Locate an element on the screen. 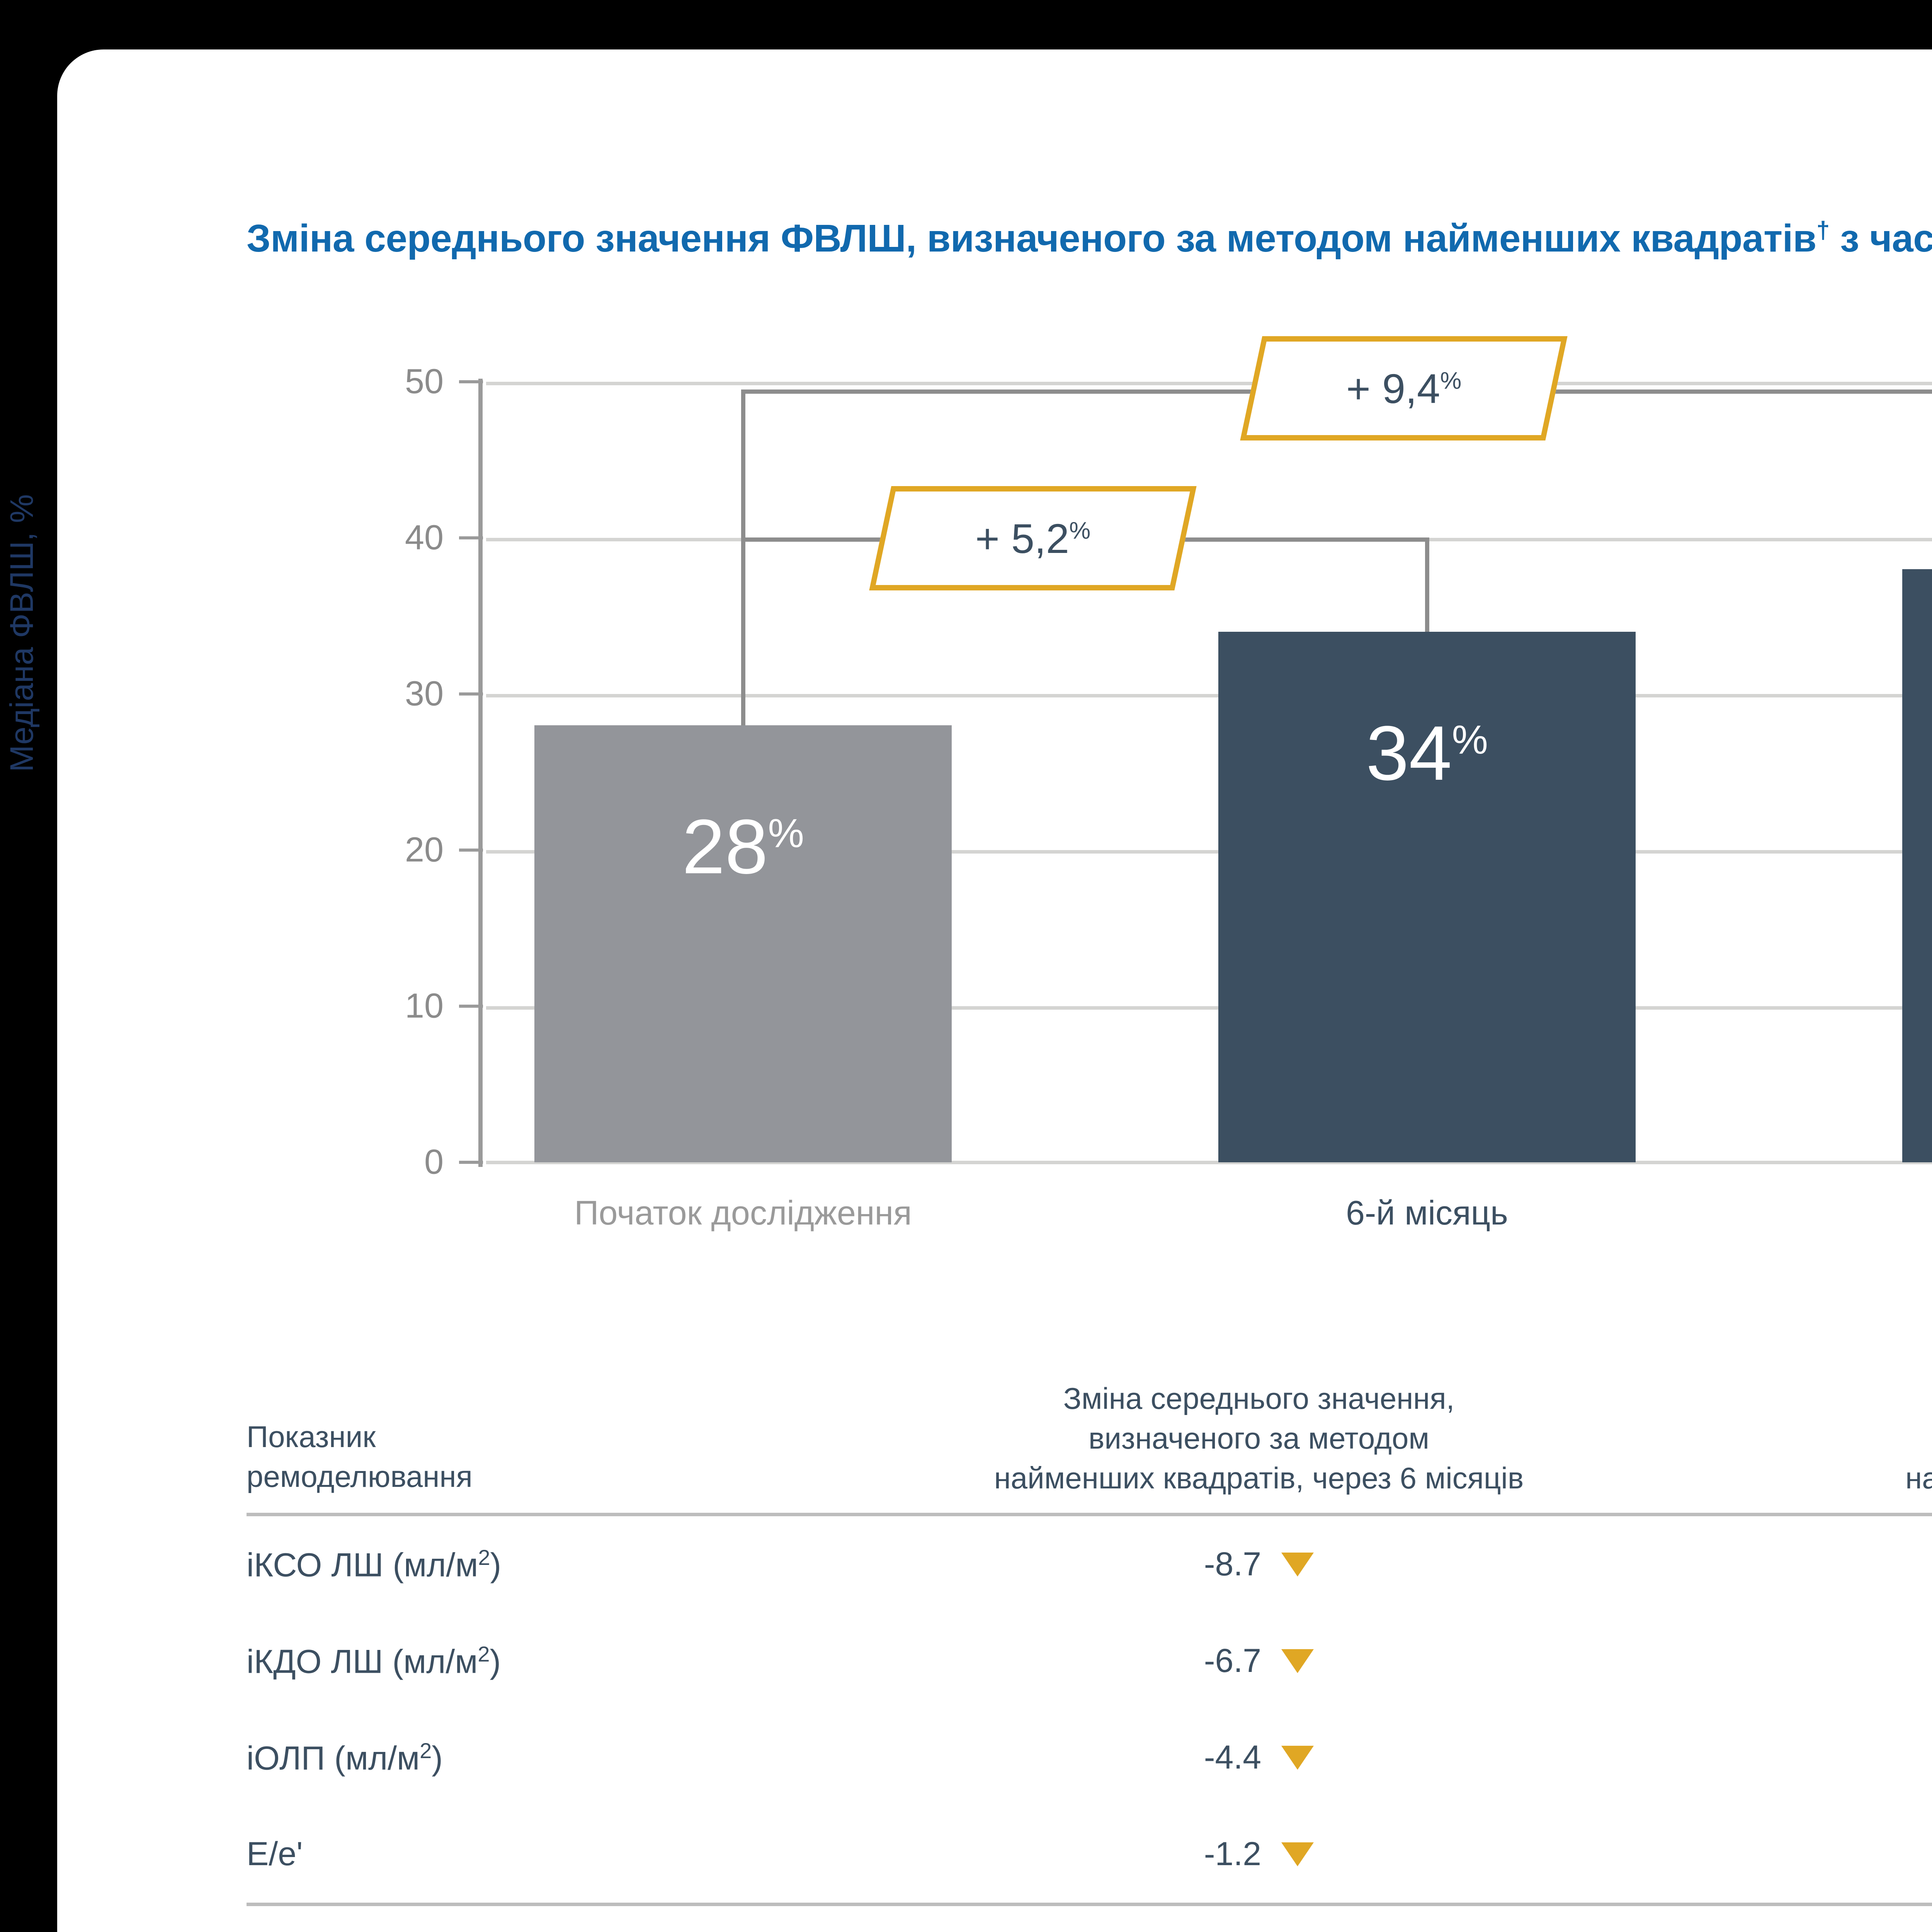 The image size is (1932, 1932). bar-baseline: 28% is located at coordinates (743, 943).